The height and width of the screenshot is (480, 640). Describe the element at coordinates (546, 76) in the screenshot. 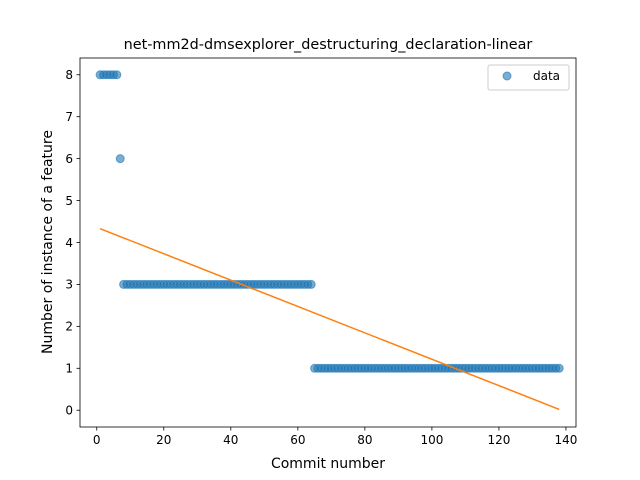

I see `legend-label: data` at that location.